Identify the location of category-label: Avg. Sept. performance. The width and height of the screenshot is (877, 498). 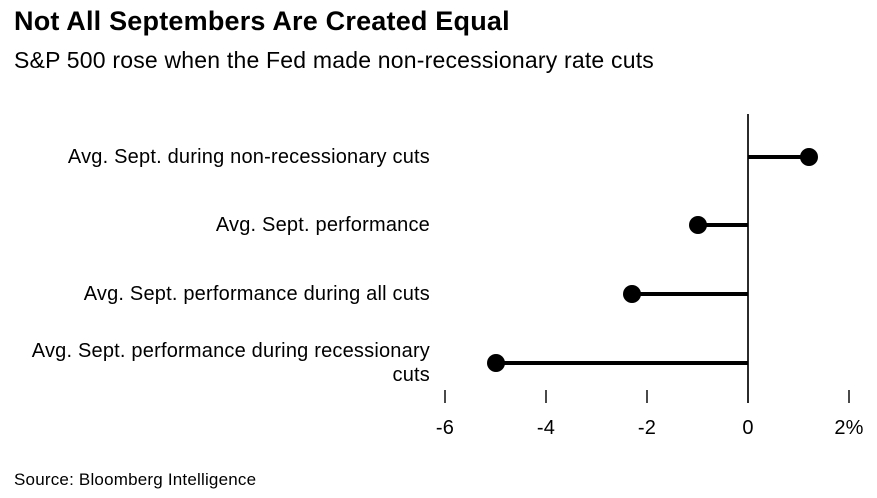
(322, 225).